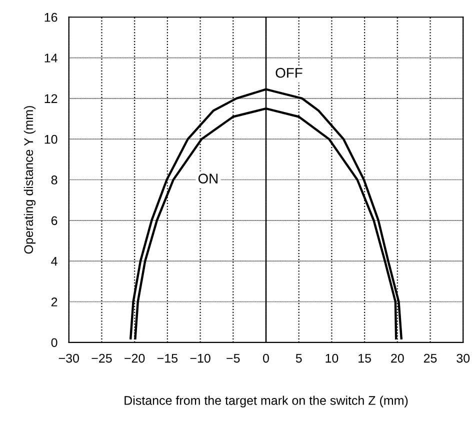 The height and width of the screenshot is (428, 475). Describe the element at coordinates (54, 261) in the screenshot. I see `y-tick-label: 4` at that location.